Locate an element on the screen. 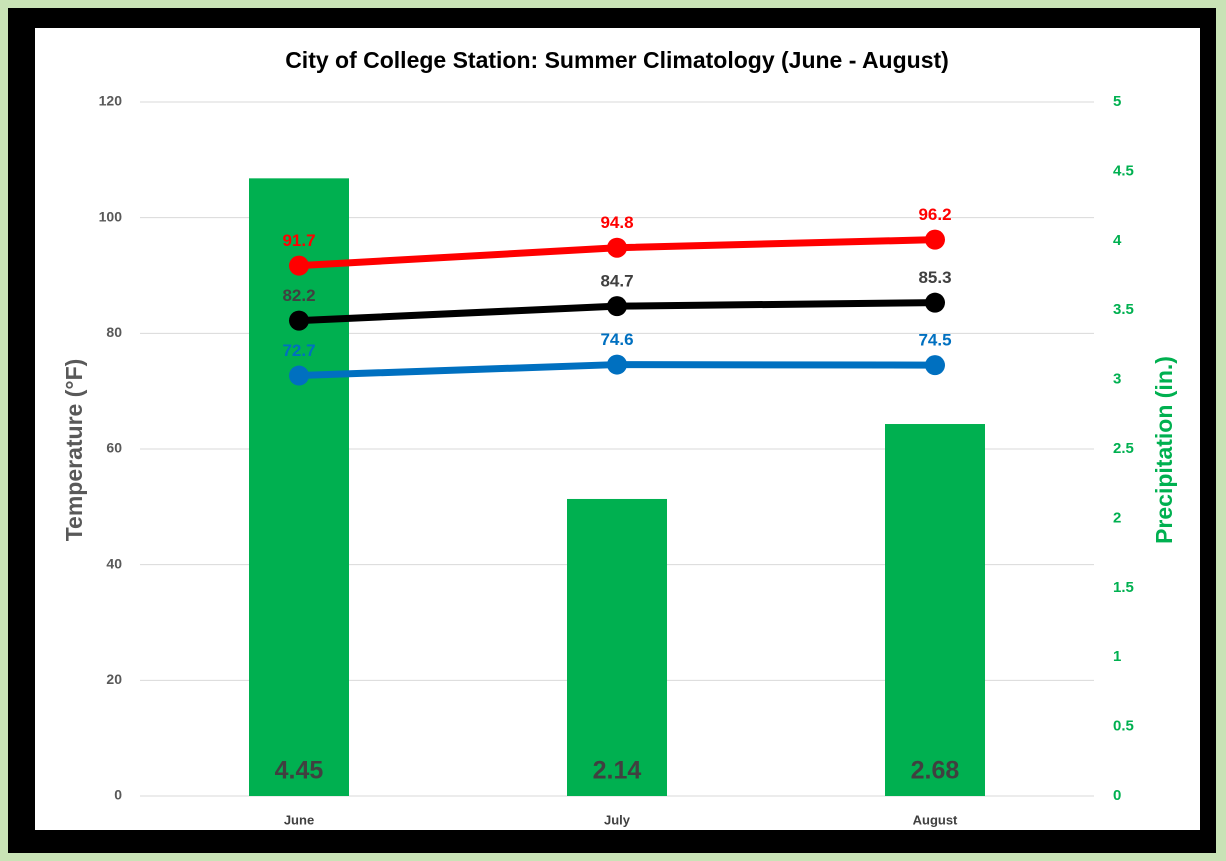  point-value-label: 96.2 is located at coordinates (934, 214).